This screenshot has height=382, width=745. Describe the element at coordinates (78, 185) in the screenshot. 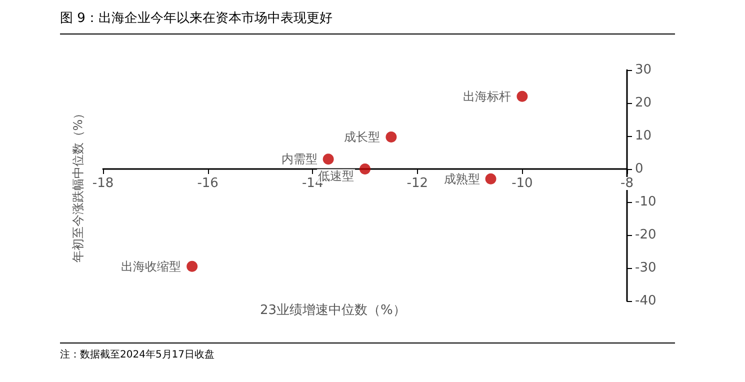

I see `y-axis-title: 年初至今涨跌幅中位数（%）` at that location.